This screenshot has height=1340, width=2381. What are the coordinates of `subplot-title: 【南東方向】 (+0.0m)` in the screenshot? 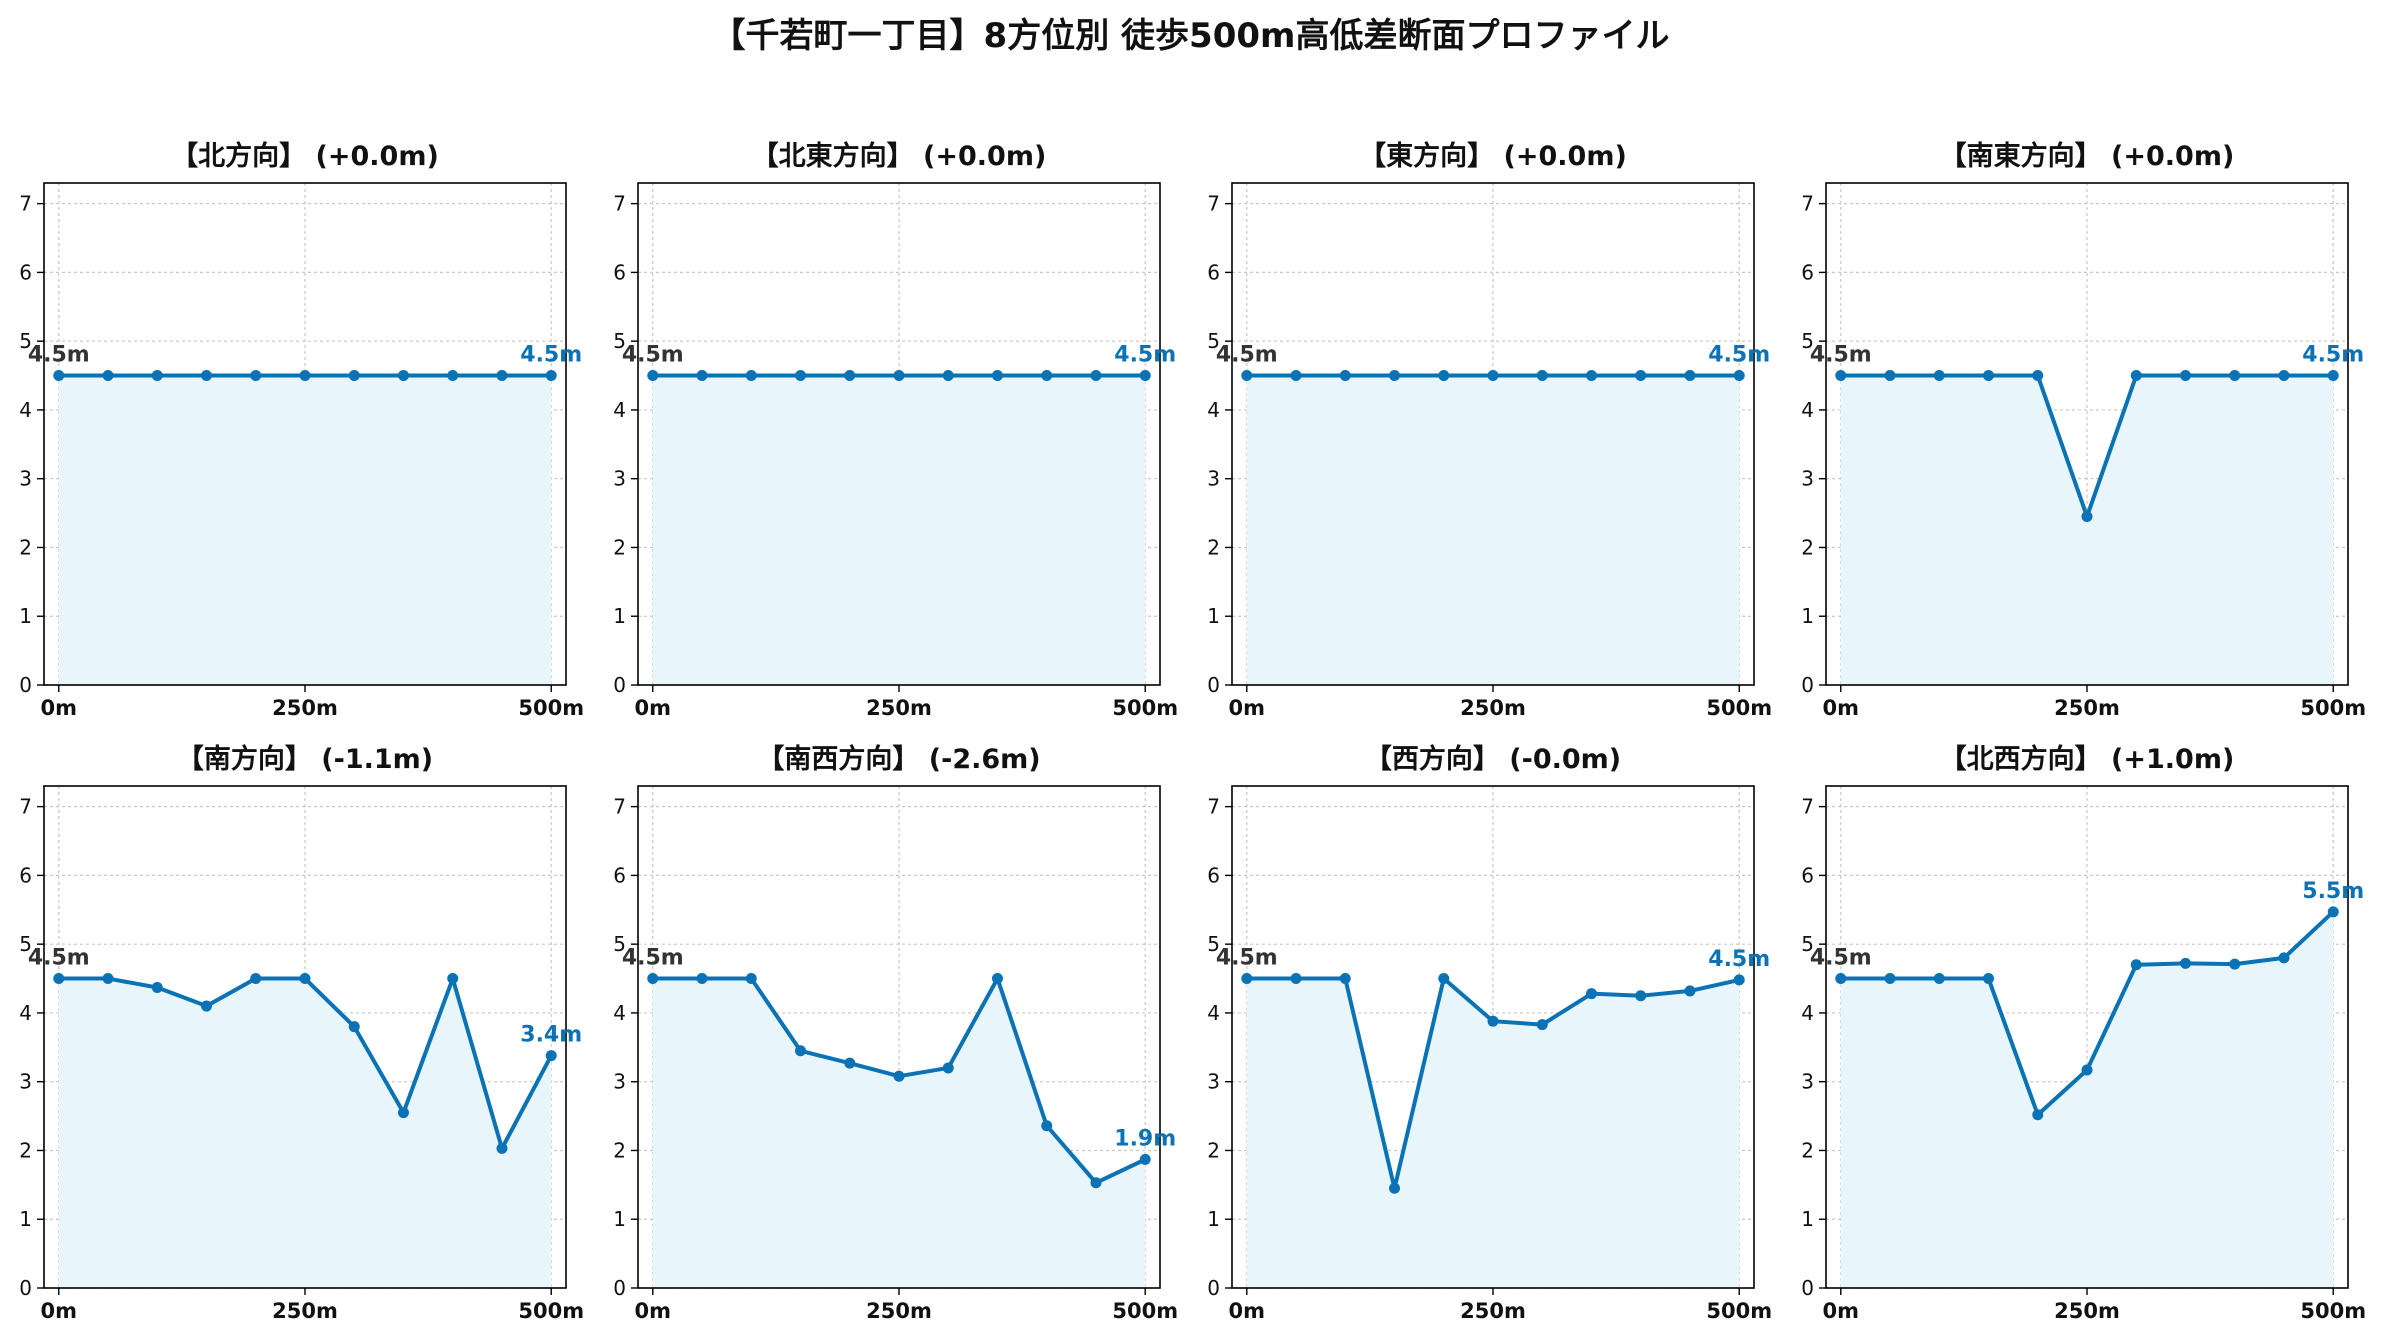 It's located at (2087, 156).